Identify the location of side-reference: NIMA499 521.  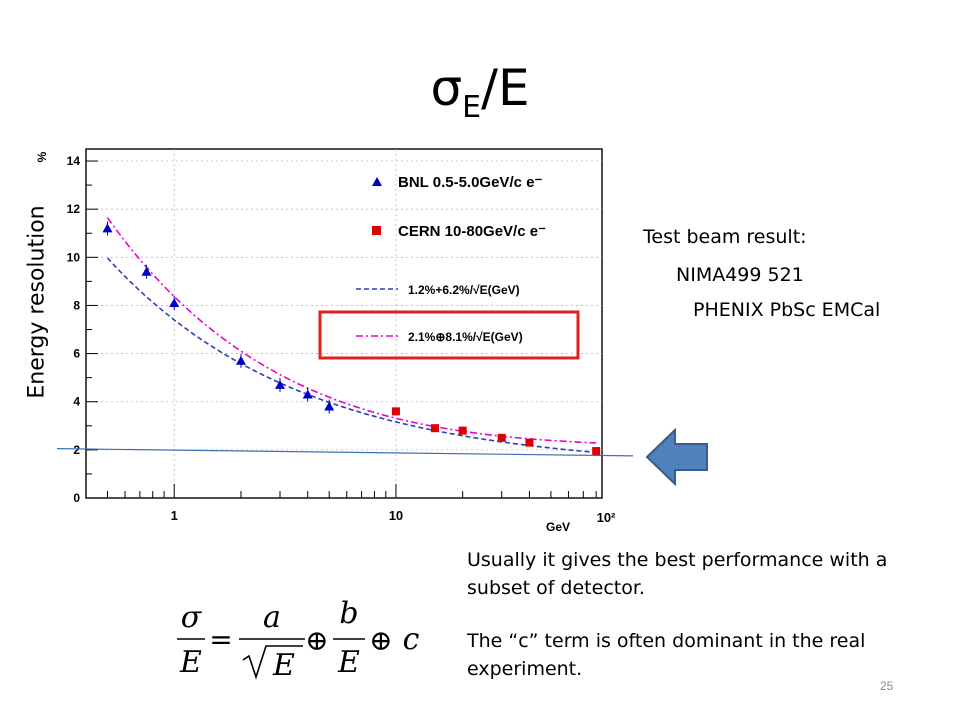
(740, 275).